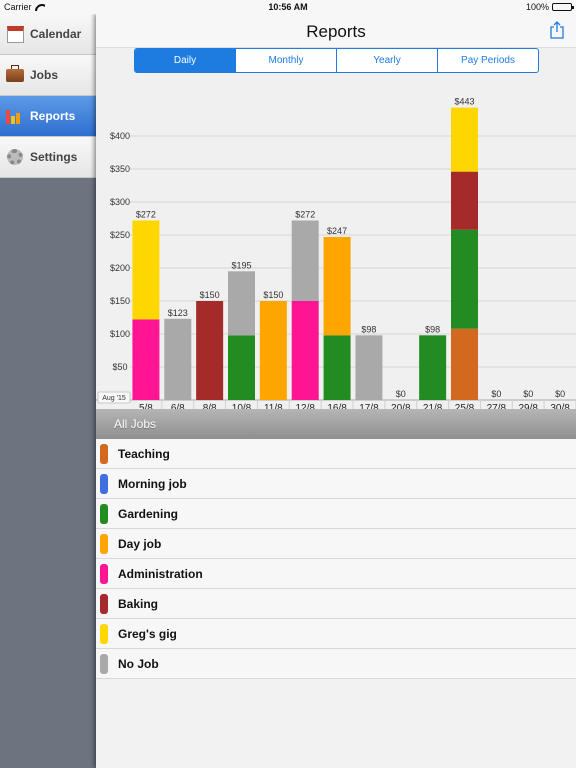  I want to click on job-row-day-job: Day job, so click(336, 544).